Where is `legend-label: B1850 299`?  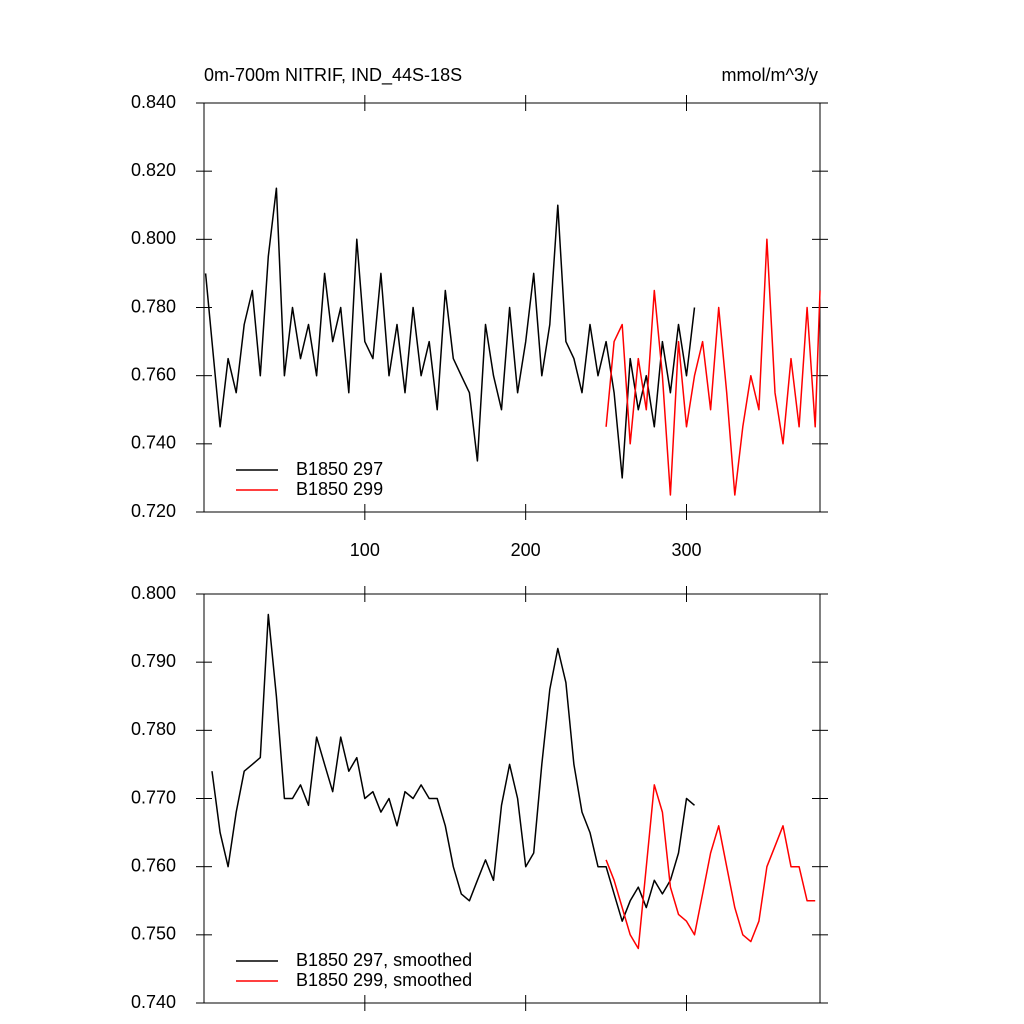 legend-label: B1850 299 is located at coordinates (339, 489).